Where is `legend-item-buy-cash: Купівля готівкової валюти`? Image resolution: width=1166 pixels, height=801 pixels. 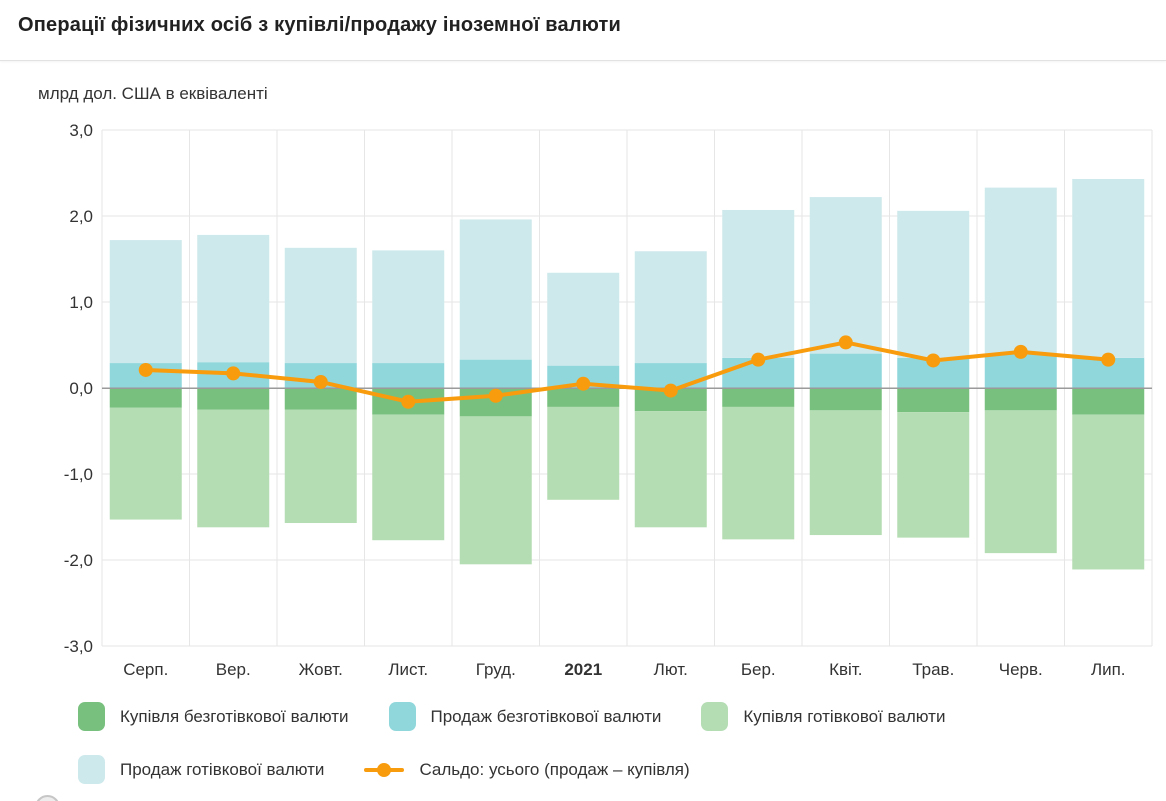
legend-item-buy-cash: Купівля готівкової валюти is located at coordinates (823, 716).